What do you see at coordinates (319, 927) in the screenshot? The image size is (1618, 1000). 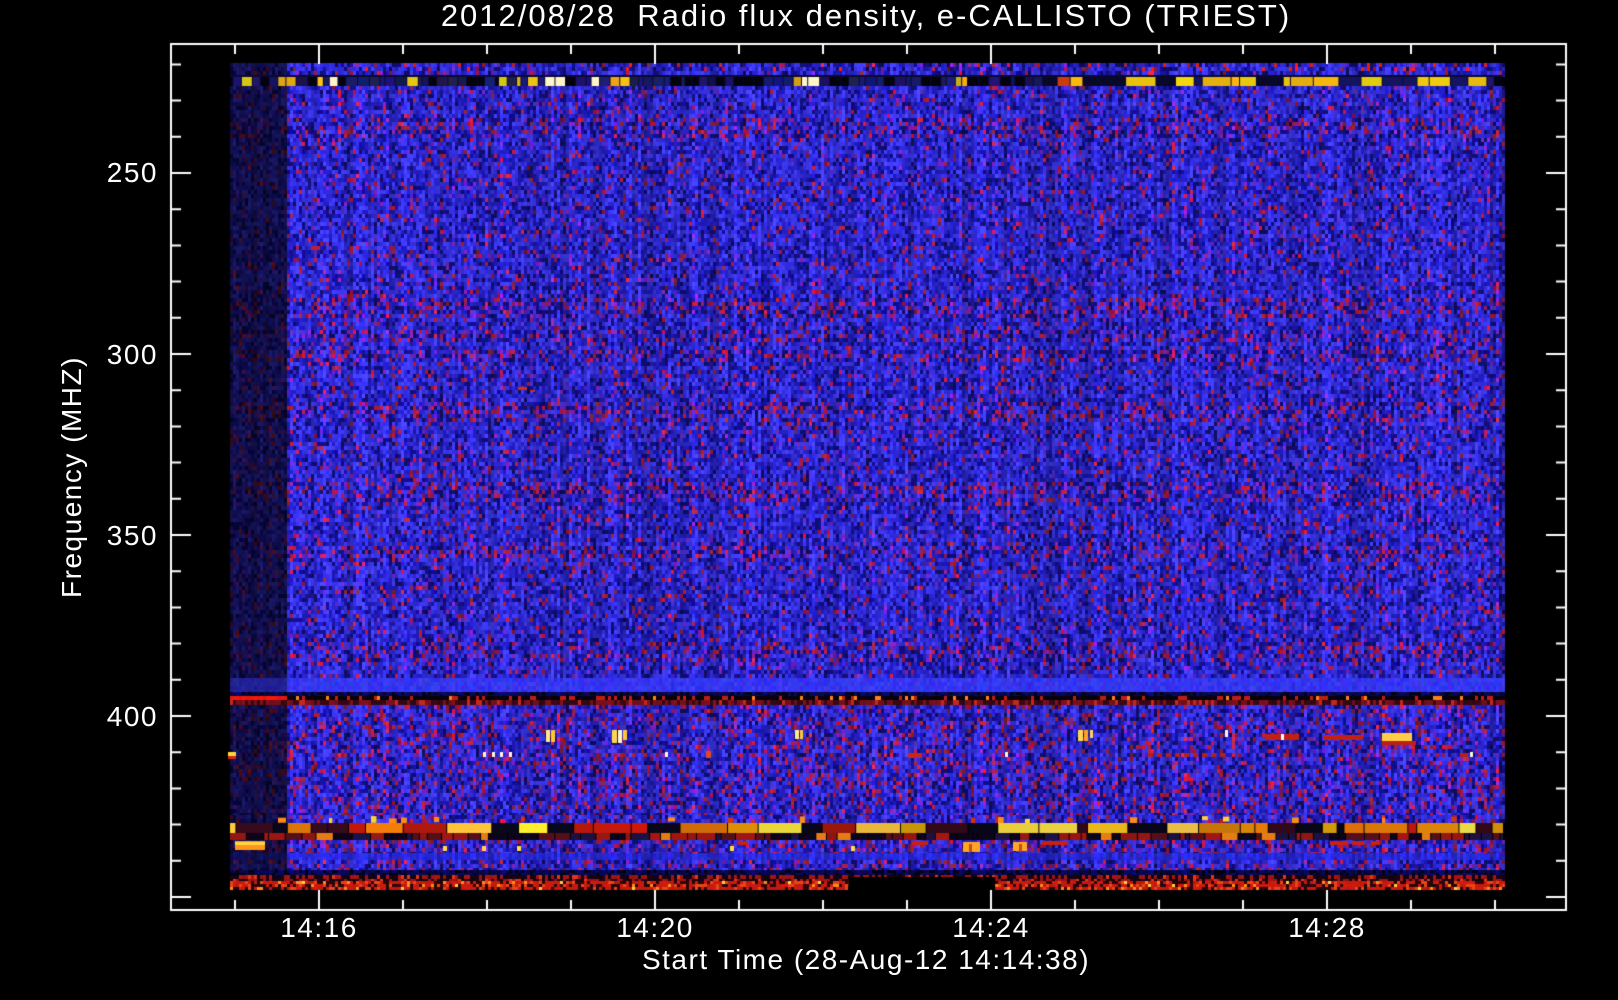 I see `x-tick-label-14-16: 14:16` at bounding box center [319, 927].